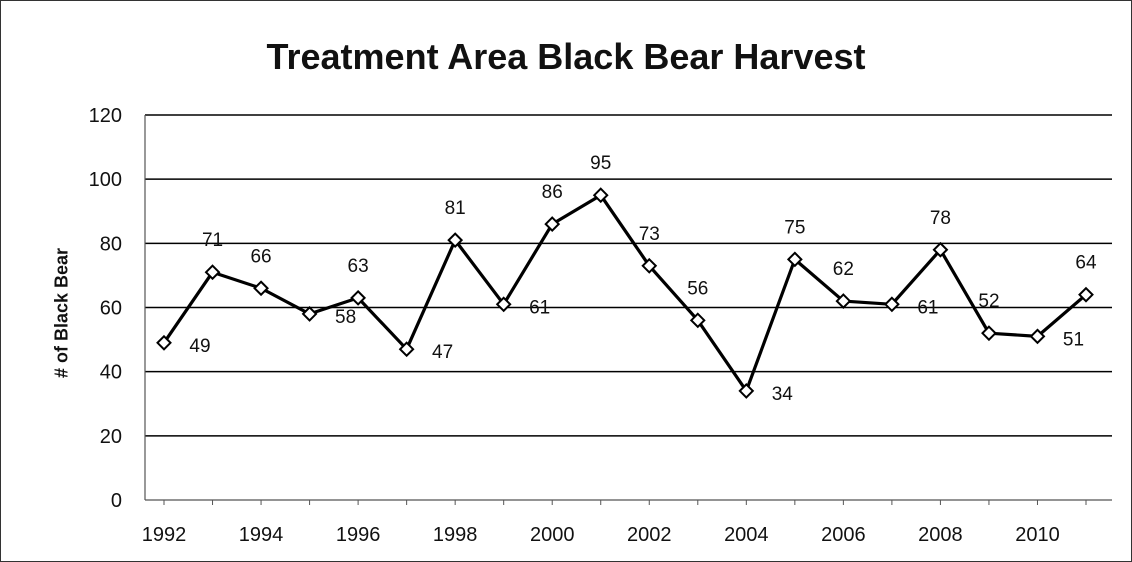 The height and width of the screenshot is (562, 1132). Describe the element at coordinates (649, 234) in the screenshot. I see `data-label: 73` at that location.